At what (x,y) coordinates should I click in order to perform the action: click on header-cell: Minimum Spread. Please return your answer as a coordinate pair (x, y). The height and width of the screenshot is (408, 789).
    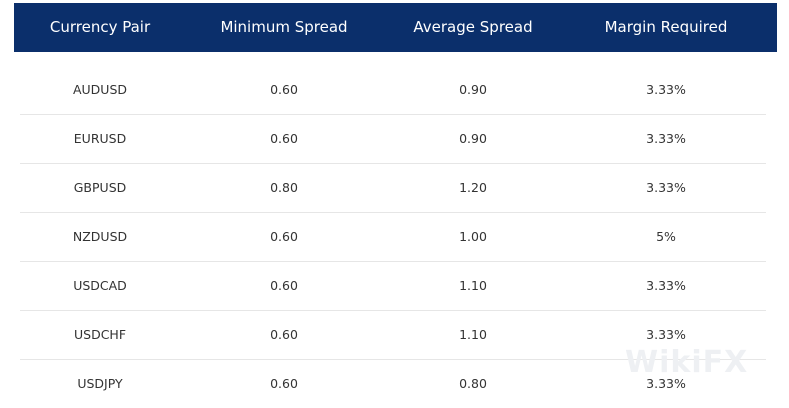
    Looking at the image, I should click on (284, 27).